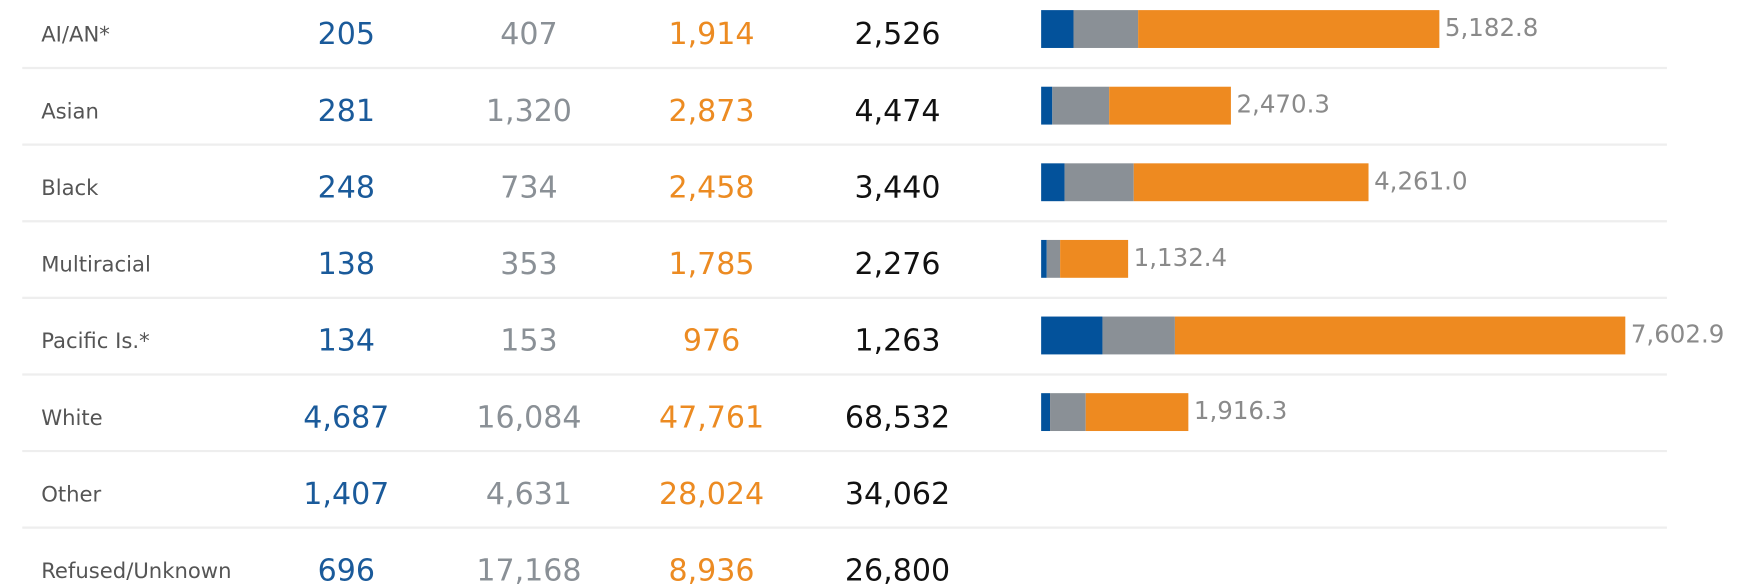 This screenshot has height=587, width=1746. What do you see at coordinates (897, 570) in the screenshot?
I see `cell: 26,800` at bounding box center [897, 570].